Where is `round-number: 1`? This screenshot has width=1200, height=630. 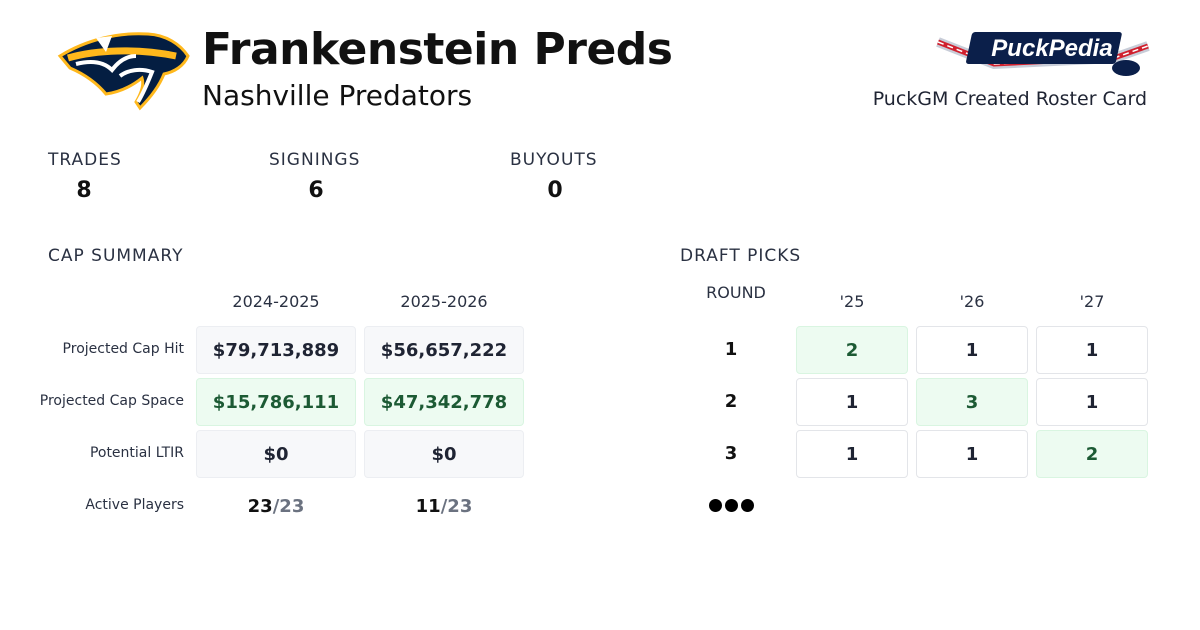 round-number: 1 is located at coordinates (731, 349).